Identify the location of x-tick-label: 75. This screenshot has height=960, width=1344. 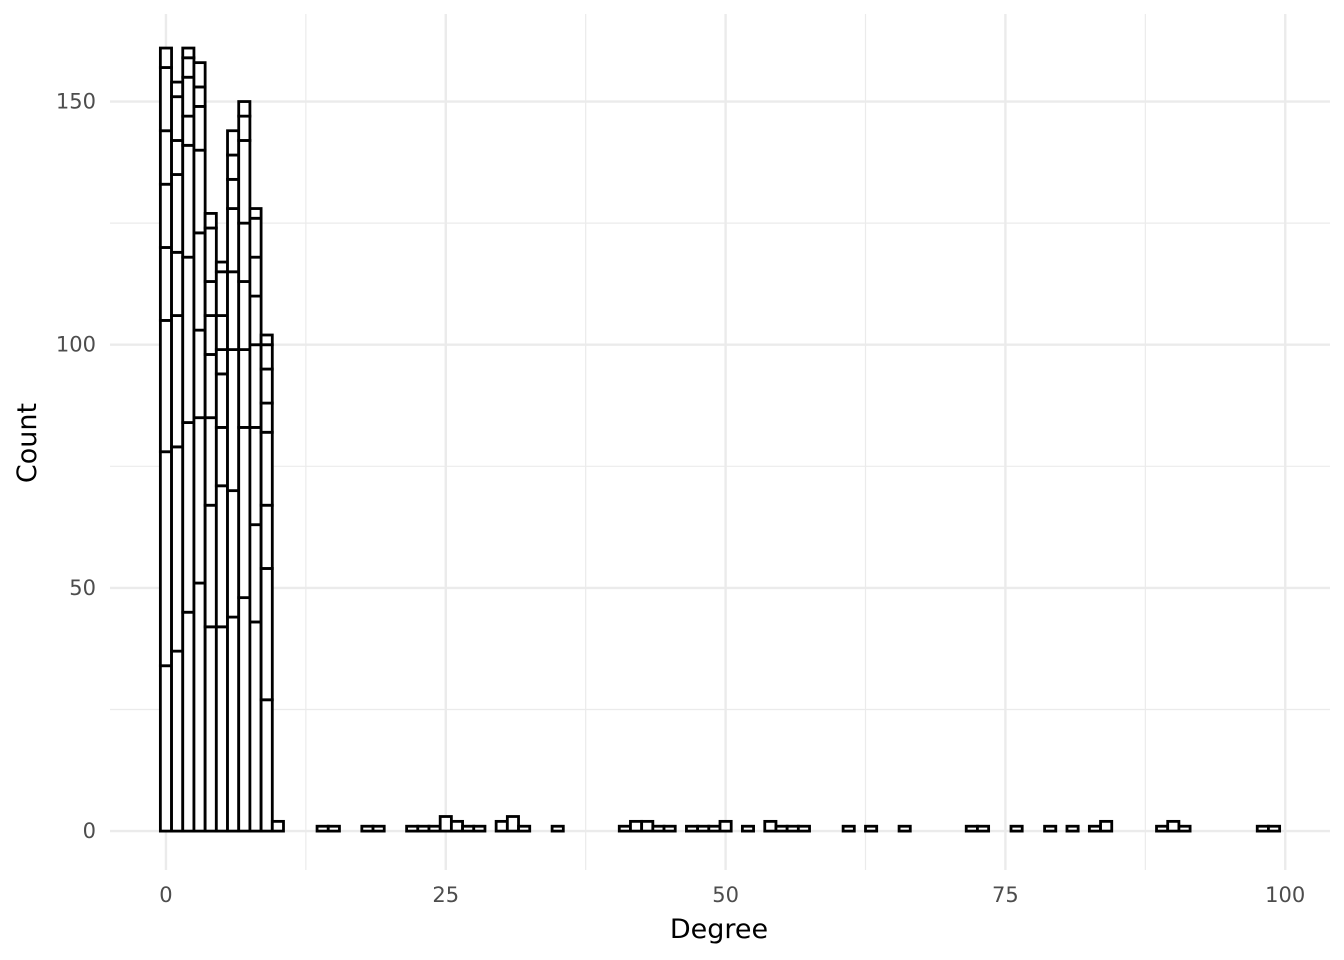
(1005, 895).